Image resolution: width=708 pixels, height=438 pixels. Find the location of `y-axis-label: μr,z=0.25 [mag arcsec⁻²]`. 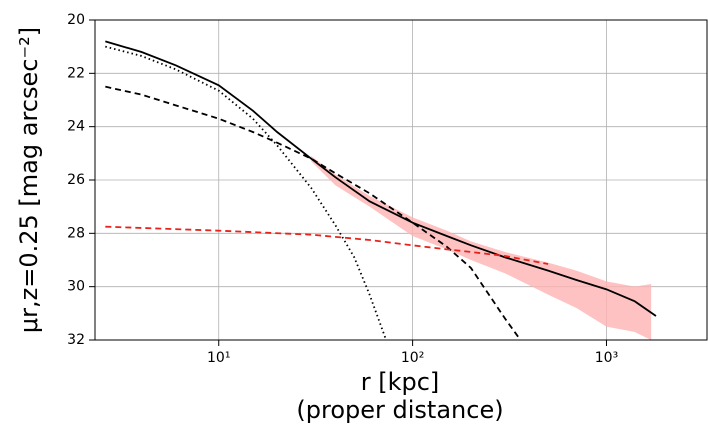

y-axis-label: μr,z=0.25 [mag arcsec⁻²] is located at coordinates (29, 180).